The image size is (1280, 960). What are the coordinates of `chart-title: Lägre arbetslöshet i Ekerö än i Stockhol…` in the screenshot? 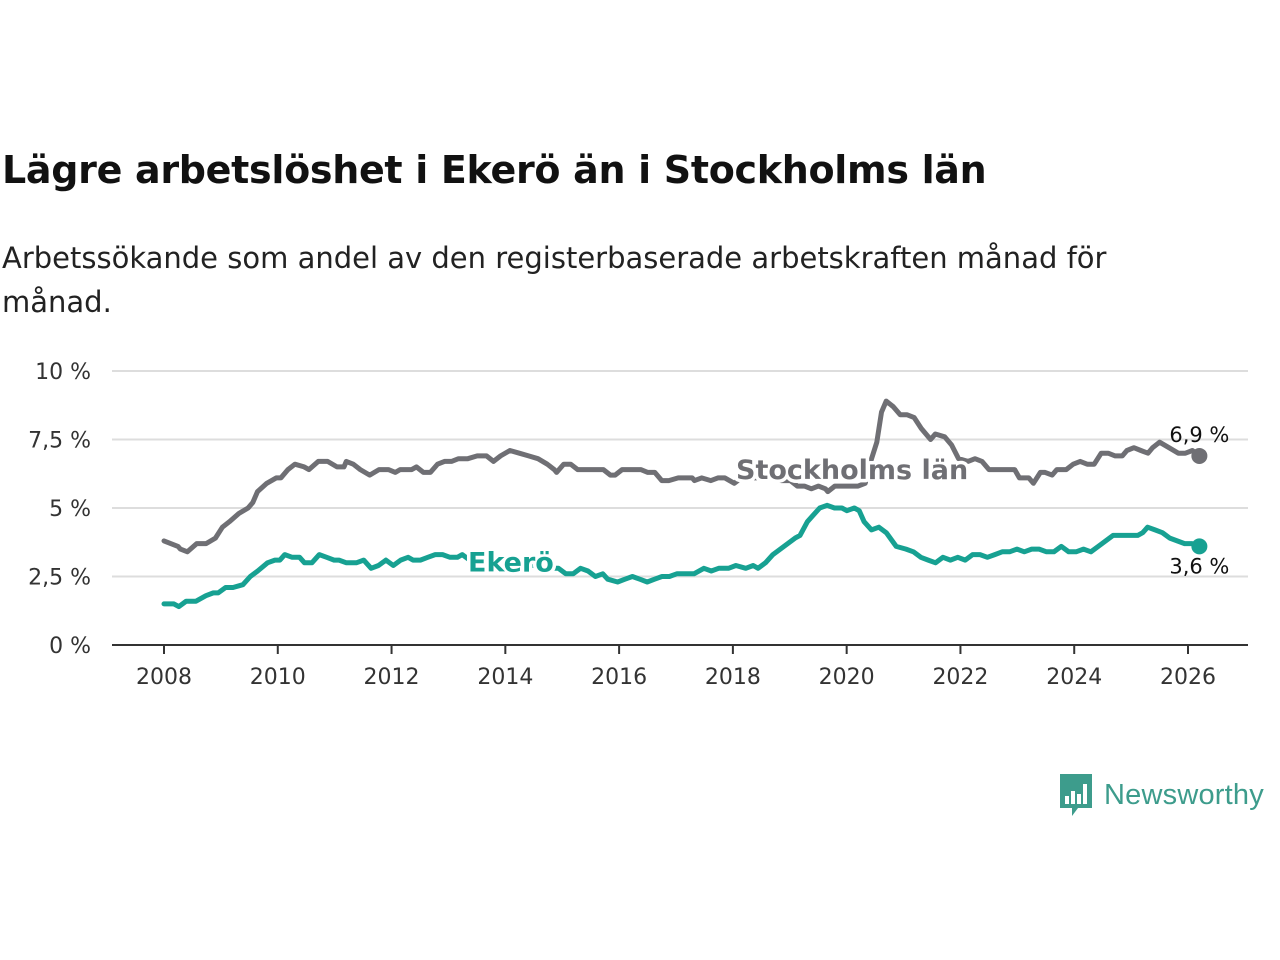 It's located at (494, 170).